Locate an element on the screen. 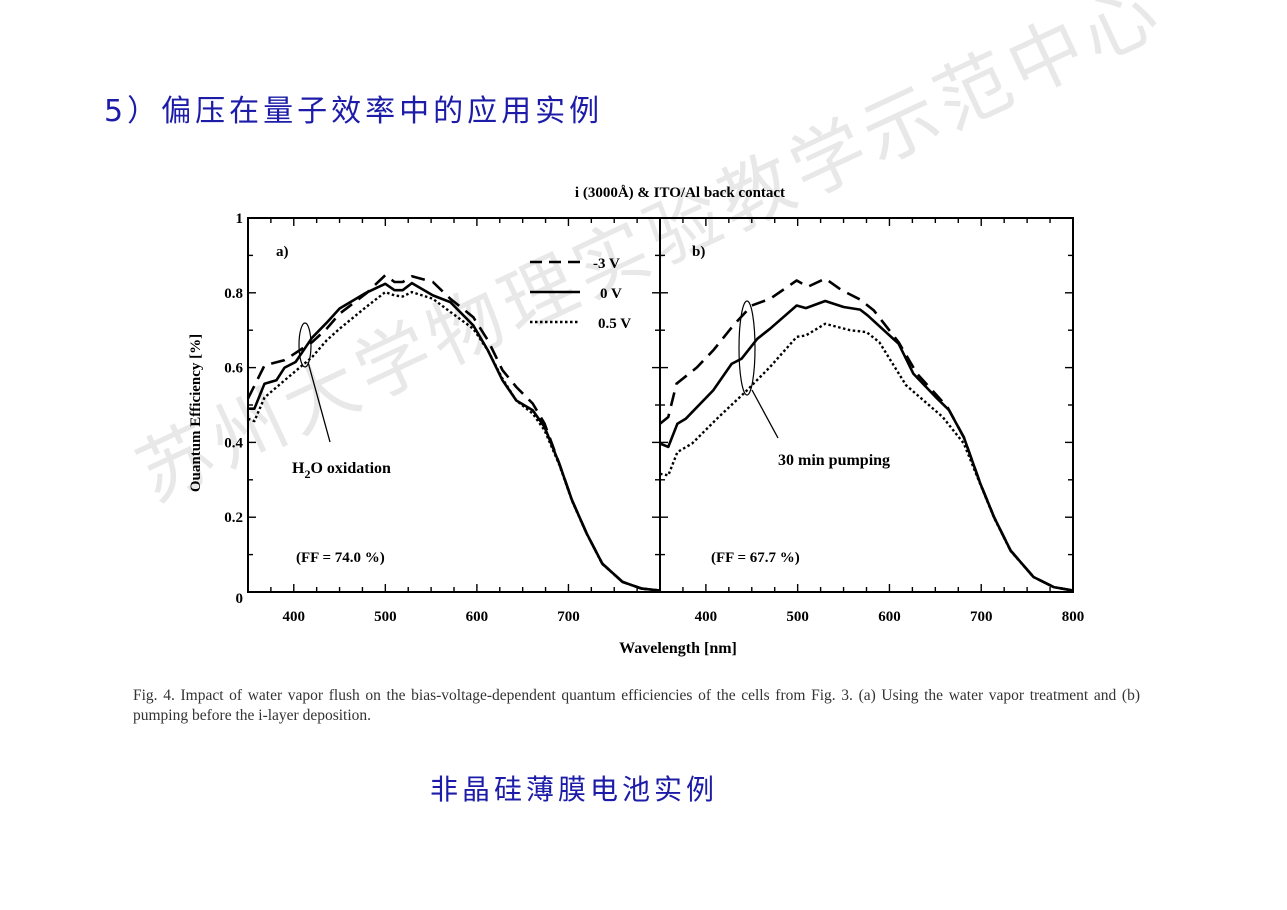 The image size is (1287, 910). annotation-30min-pumping: 30 min pumping is located at coordinates (834, 460).